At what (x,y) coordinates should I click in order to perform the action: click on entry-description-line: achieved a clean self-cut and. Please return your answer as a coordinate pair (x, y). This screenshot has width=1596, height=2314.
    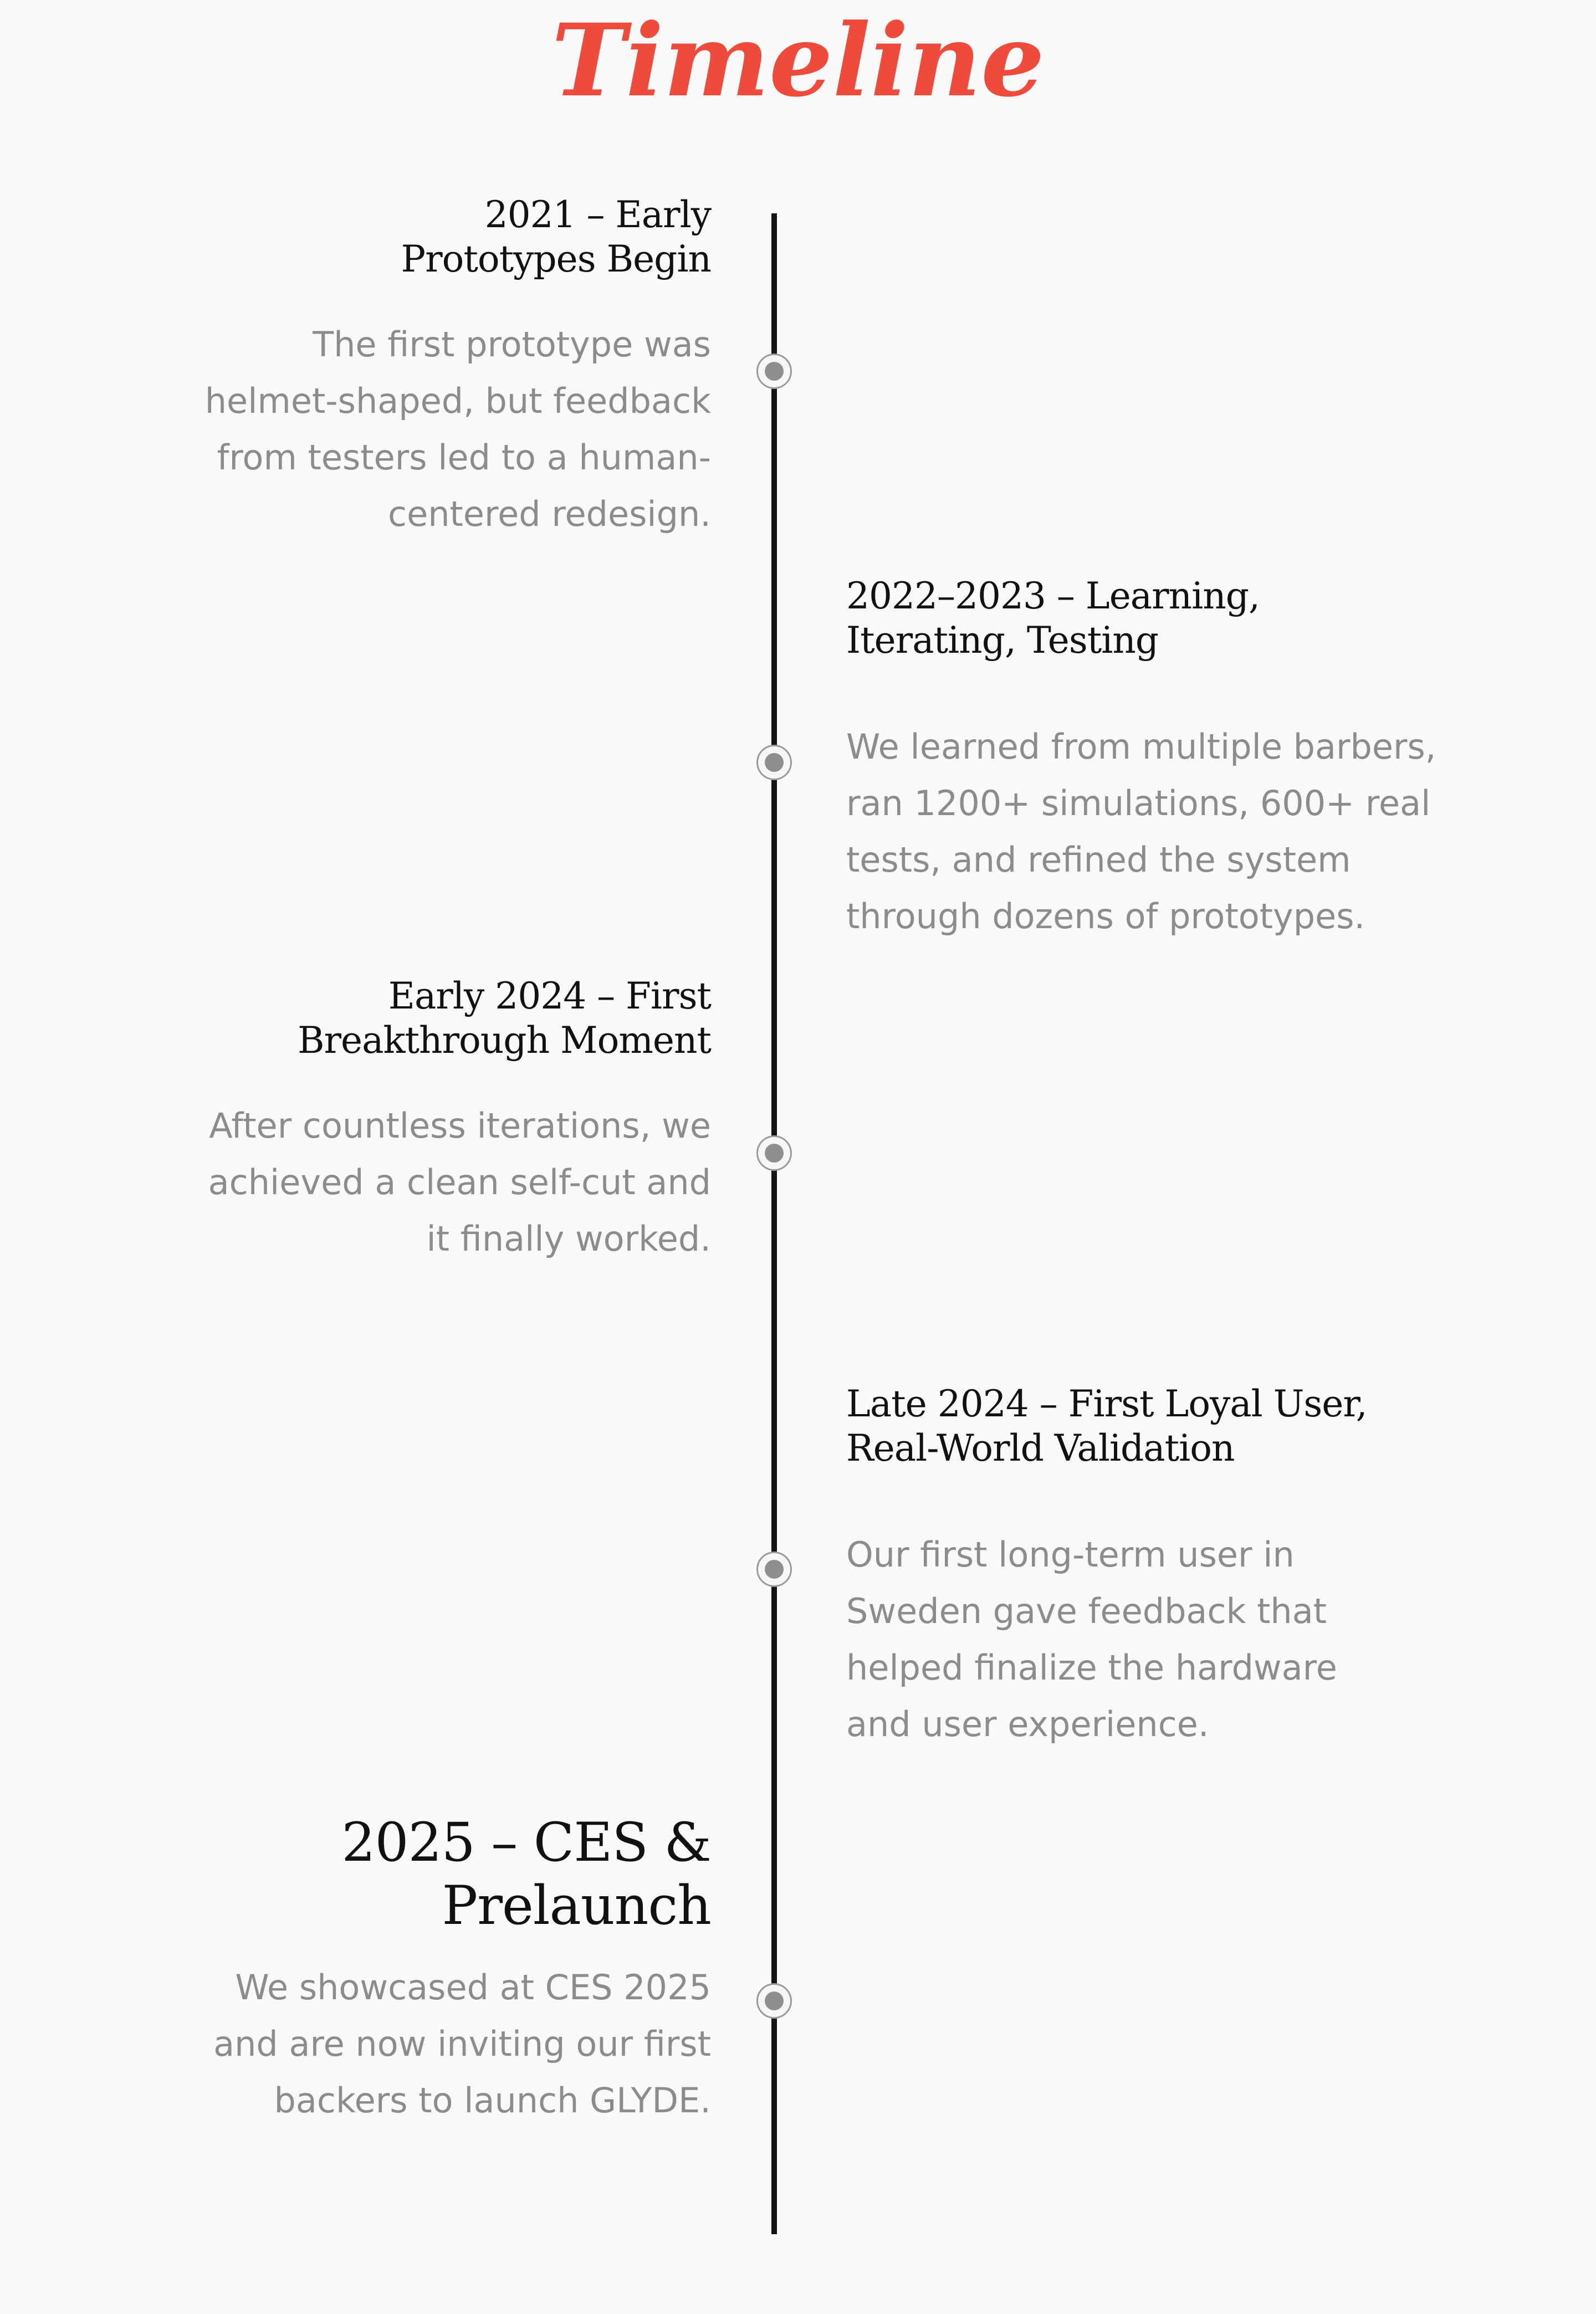
    Looking at the image, I should click on (459, 1182).